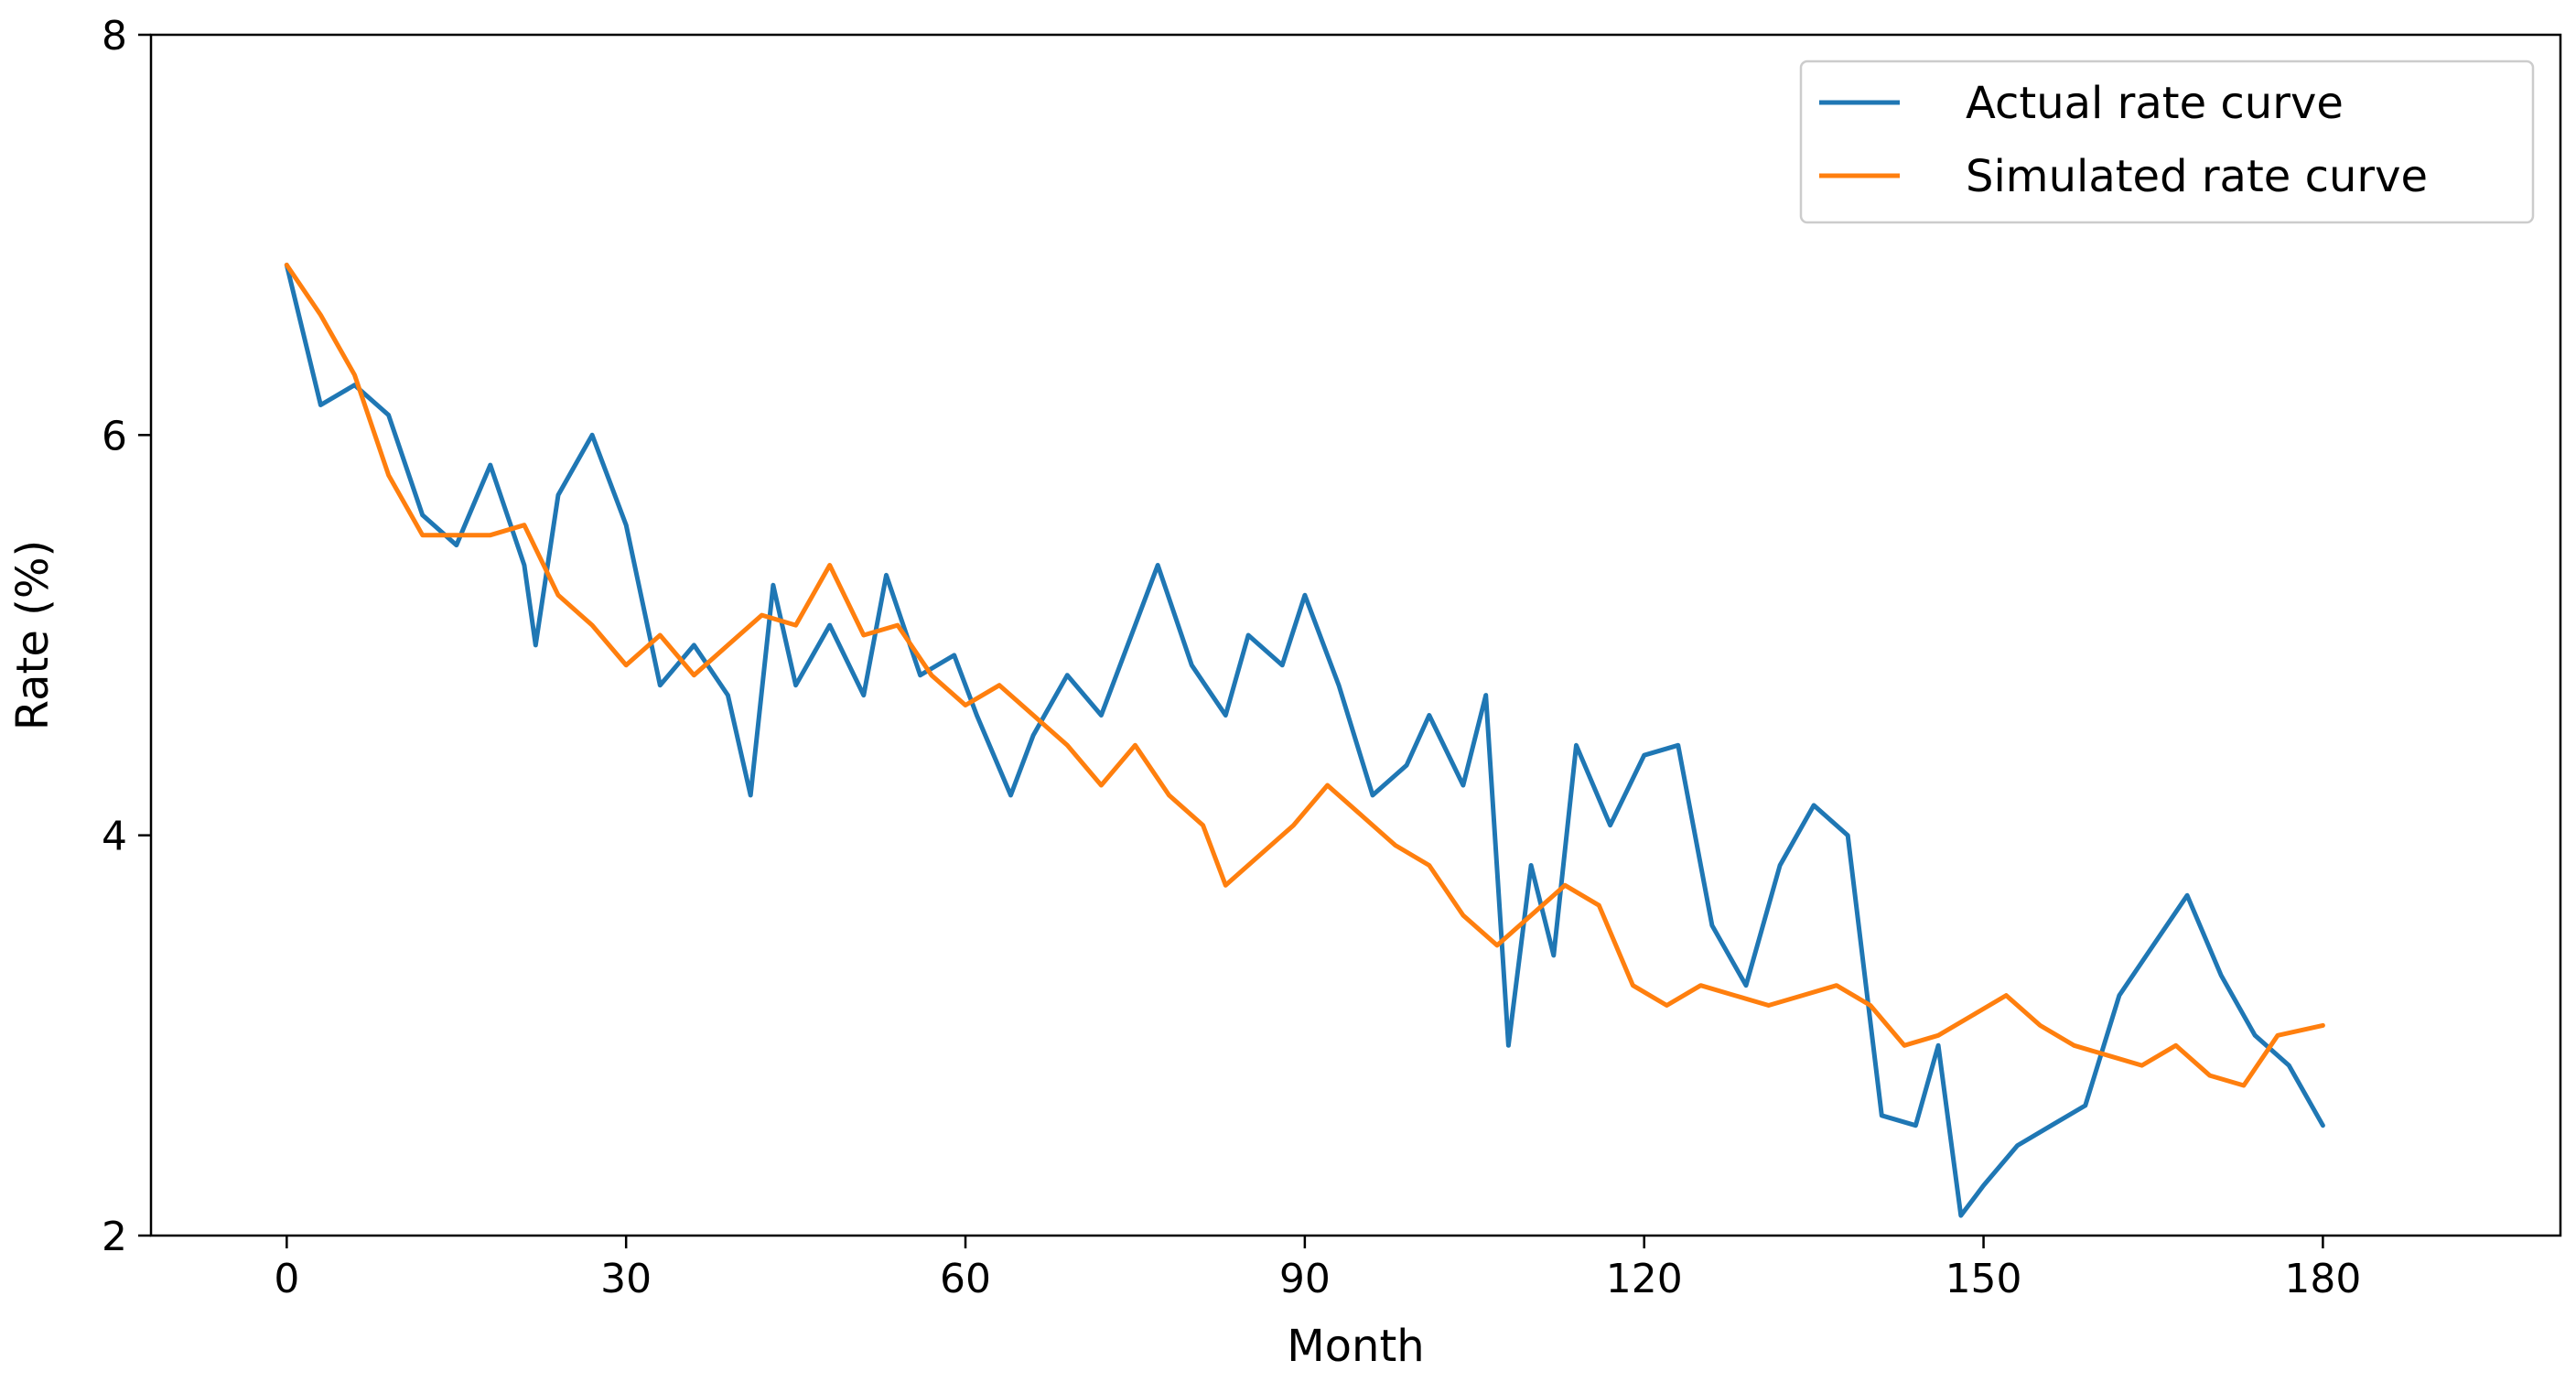 This screenshot has height=1382, width=2576. What do you see at coordinates (114, 1237) in the screenshot?
I see `y-tick-label: 2` at bounding box center [114, 1237].